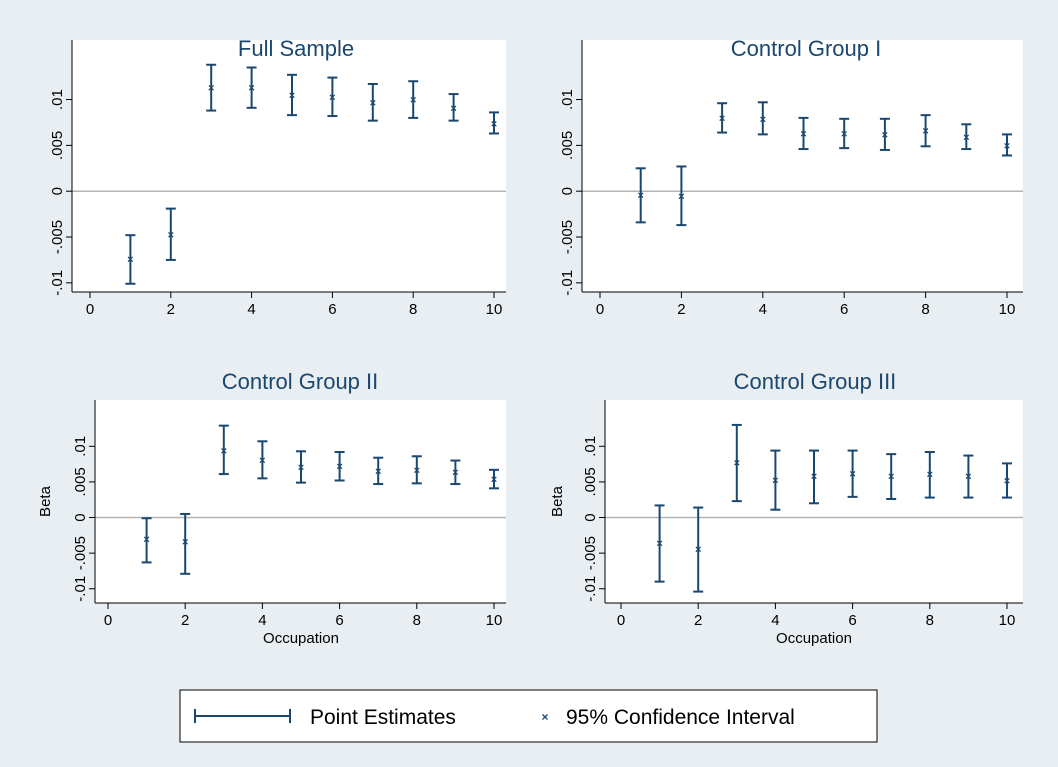 This screenshot has width=1058, height=767. What do you see at coordinates (557, 501) in the screenshot?
I see `y-axis-title: Beta` at bounding box center [557, 501].